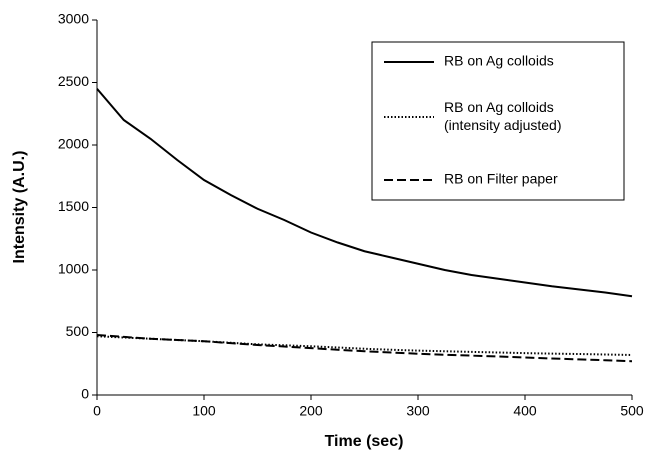 This screenshot has height=456, width=646. What do you see at coordinates (78, 331) in the screenshot?
I see `y-tick-label: 500` at bounding box center [78, 331].